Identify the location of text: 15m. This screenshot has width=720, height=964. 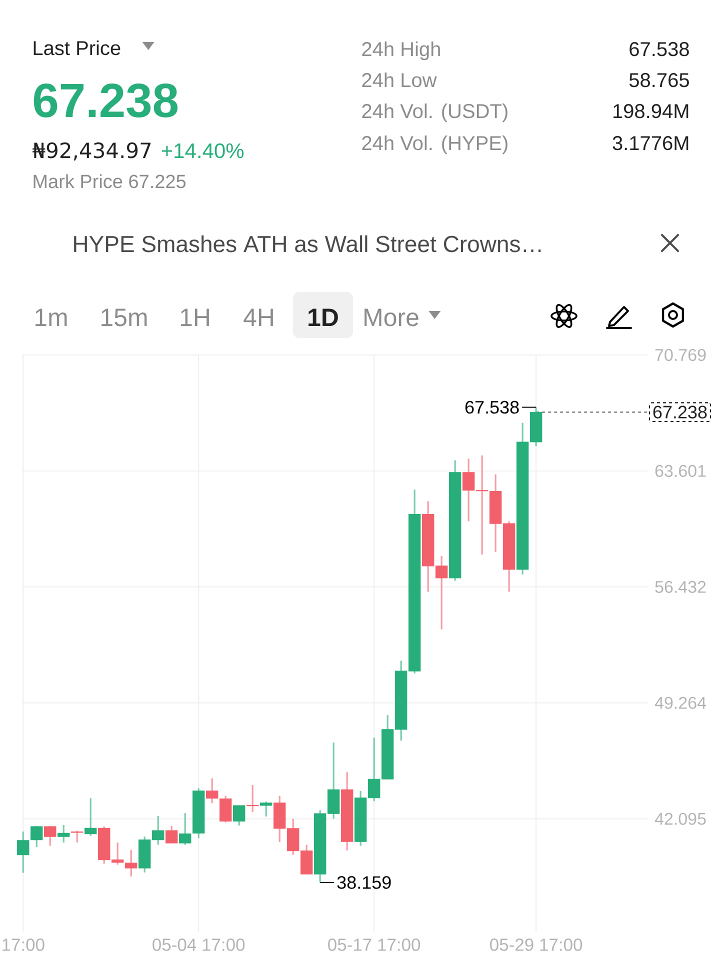
(124, 317).